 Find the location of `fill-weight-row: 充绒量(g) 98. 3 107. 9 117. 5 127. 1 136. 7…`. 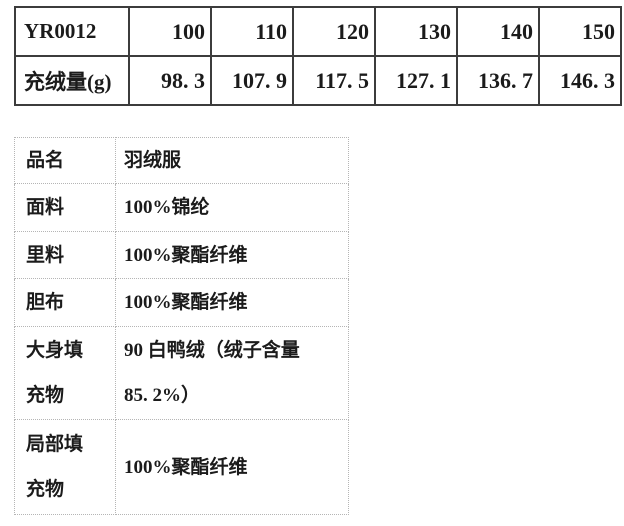

fill-weight-row: 充绒量(g) 98. 3 107. 9 117. 5 127. 1 136. 7… is located at coordinates (318, 80).